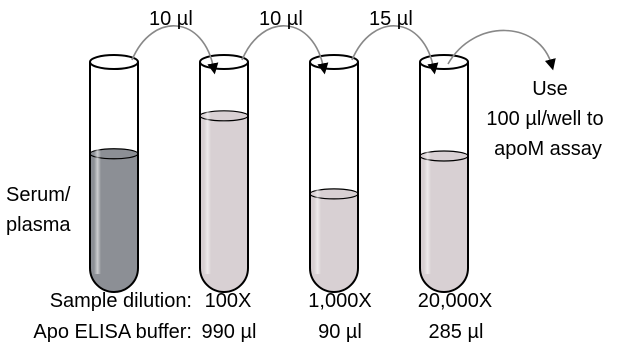 This screenshot has height=344, width=621. Describe the element at coordinates (228, 301) in the screenshot. I see `dilution-100x: 100X` at that location.